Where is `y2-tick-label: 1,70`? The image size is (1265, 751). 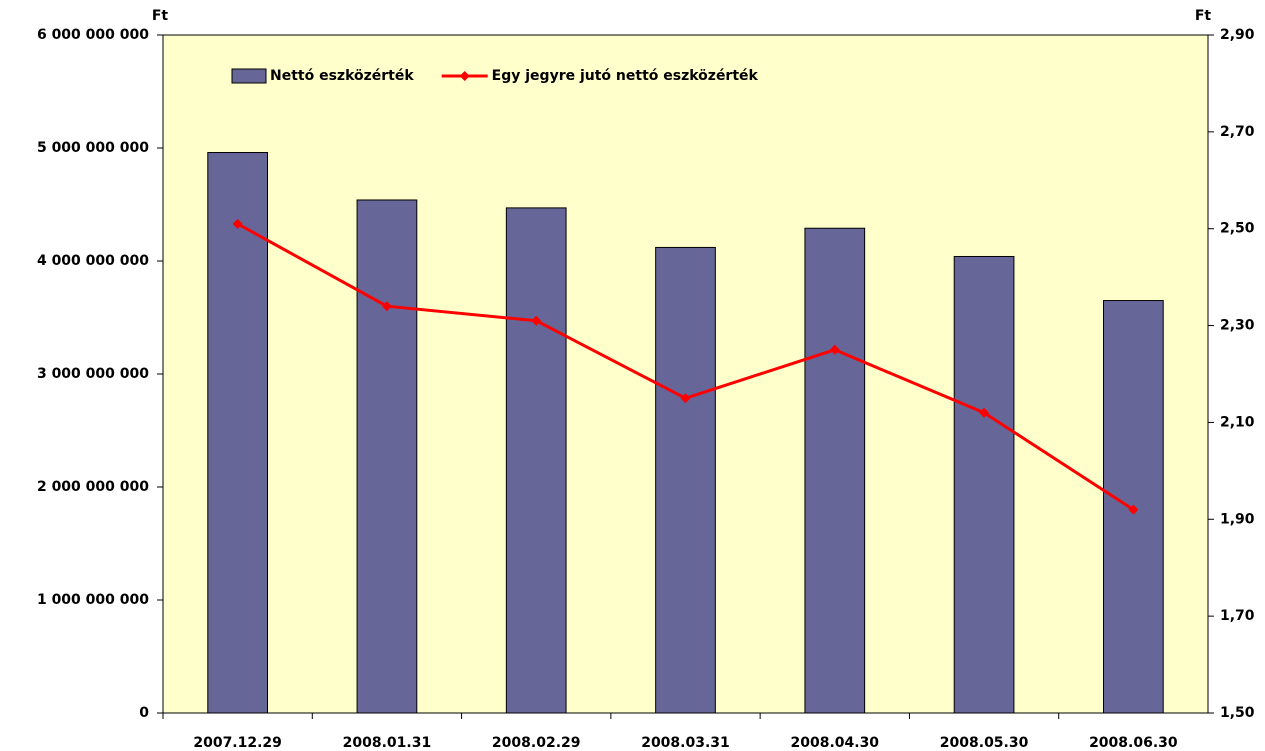
y2-tick-label: 1,70 is located at coordinates (1237, 616).